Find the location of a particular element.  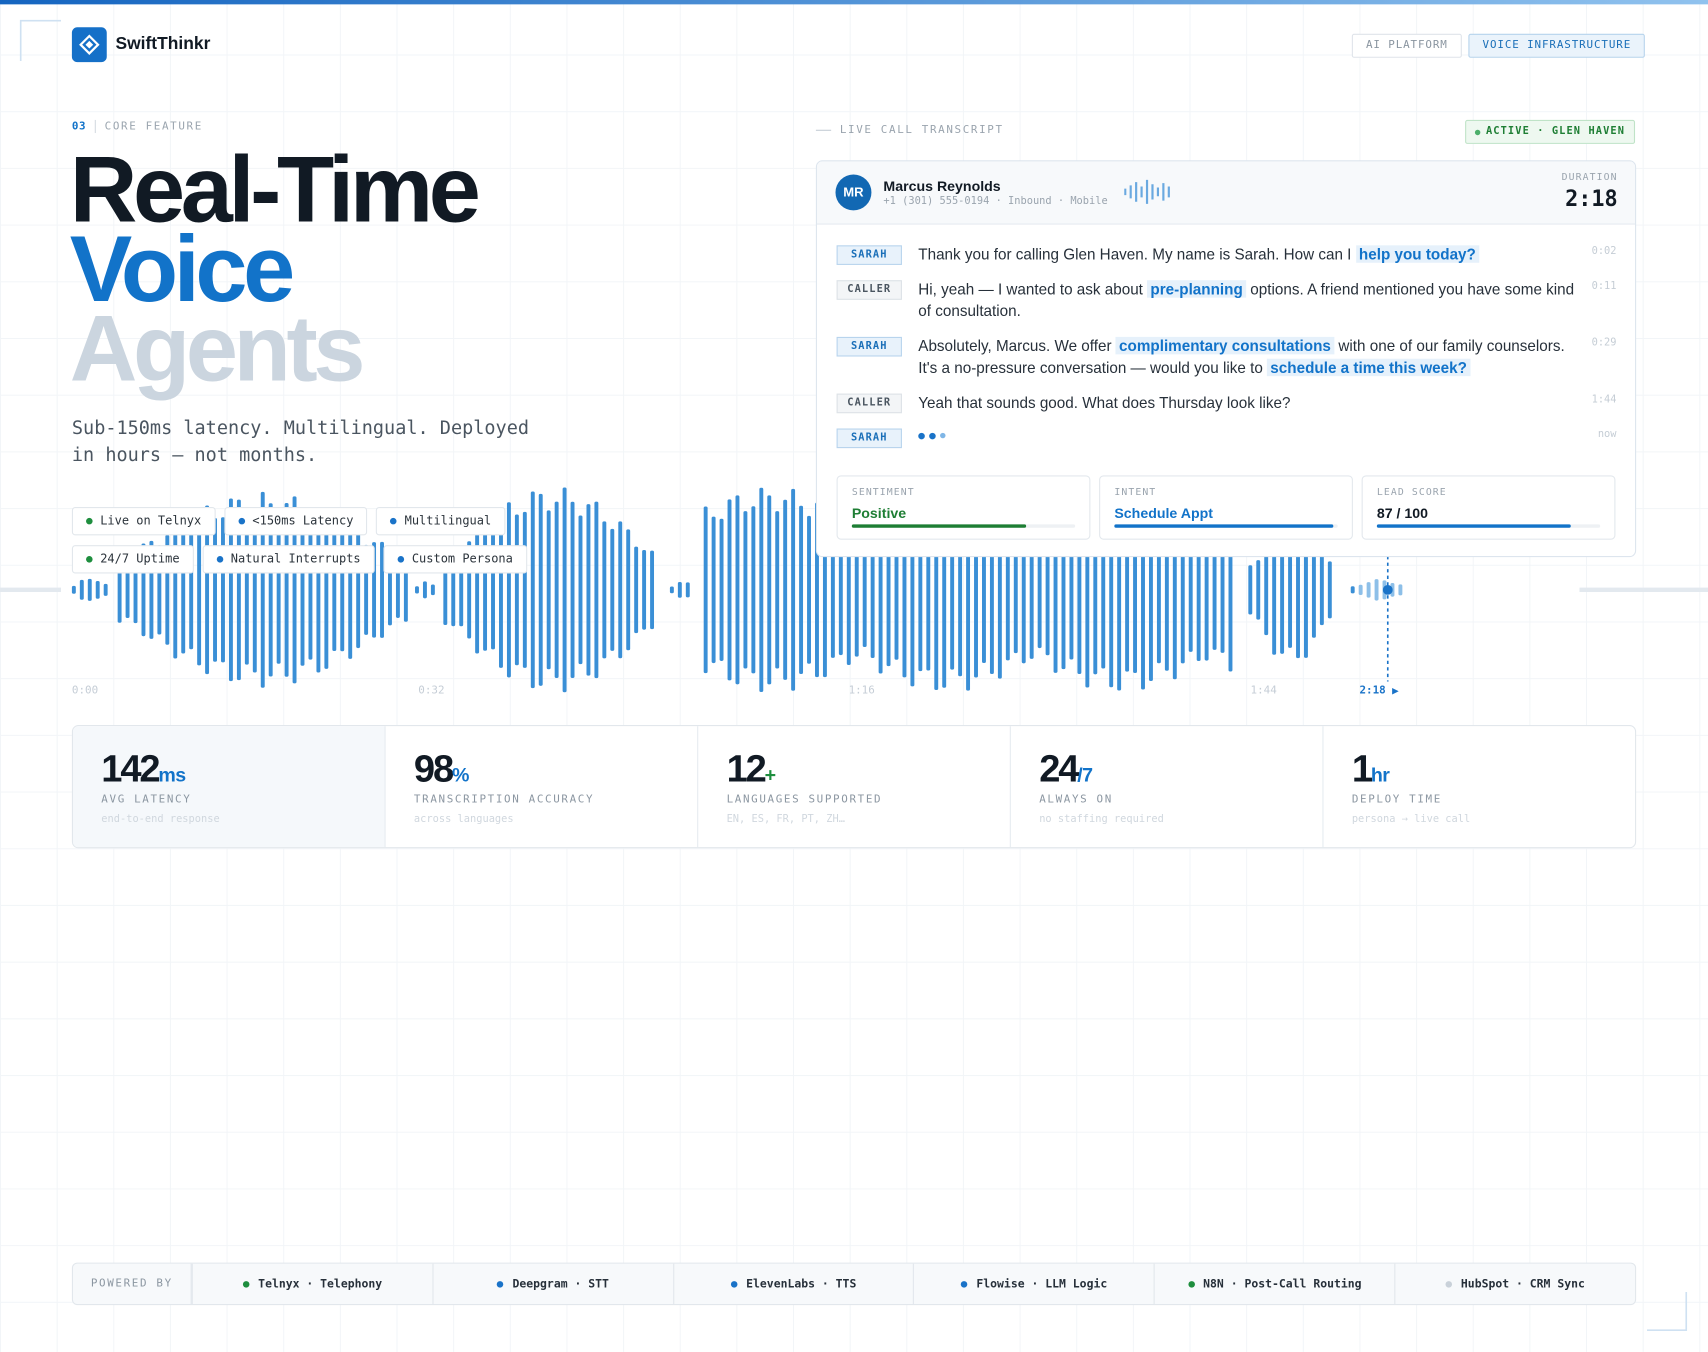

hero-title: Real-Time Voice Agents is located at coordinates (275, 272).